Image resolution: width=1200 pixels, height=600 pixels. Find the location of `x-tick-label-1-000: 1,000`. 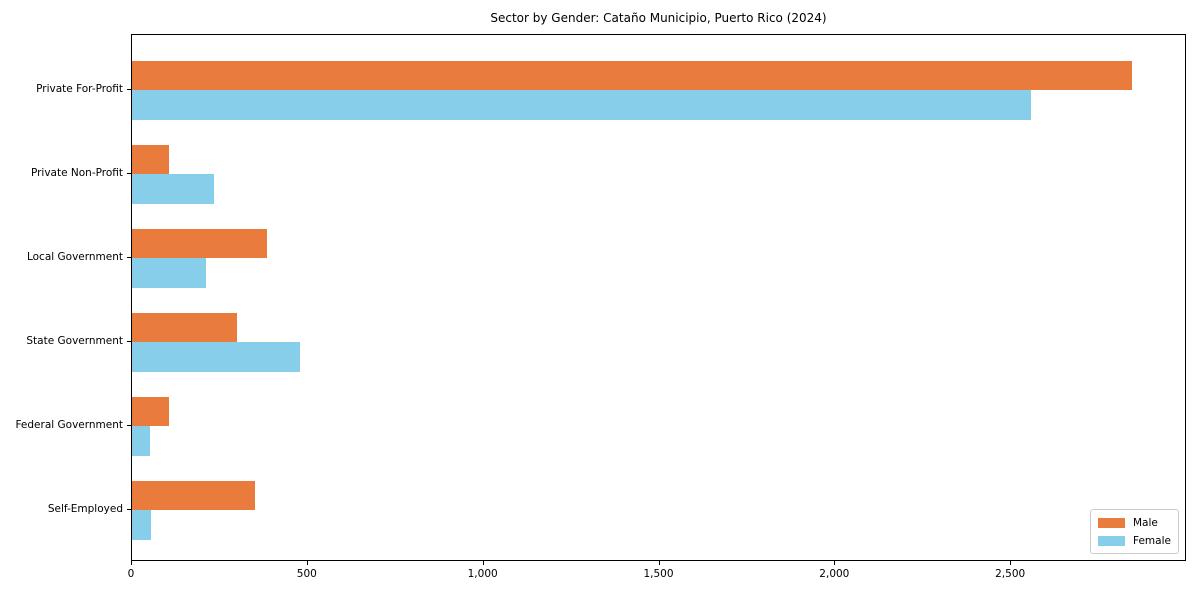

x-tick-label-1-000: 1,000 is located at coordinates (482, 574).